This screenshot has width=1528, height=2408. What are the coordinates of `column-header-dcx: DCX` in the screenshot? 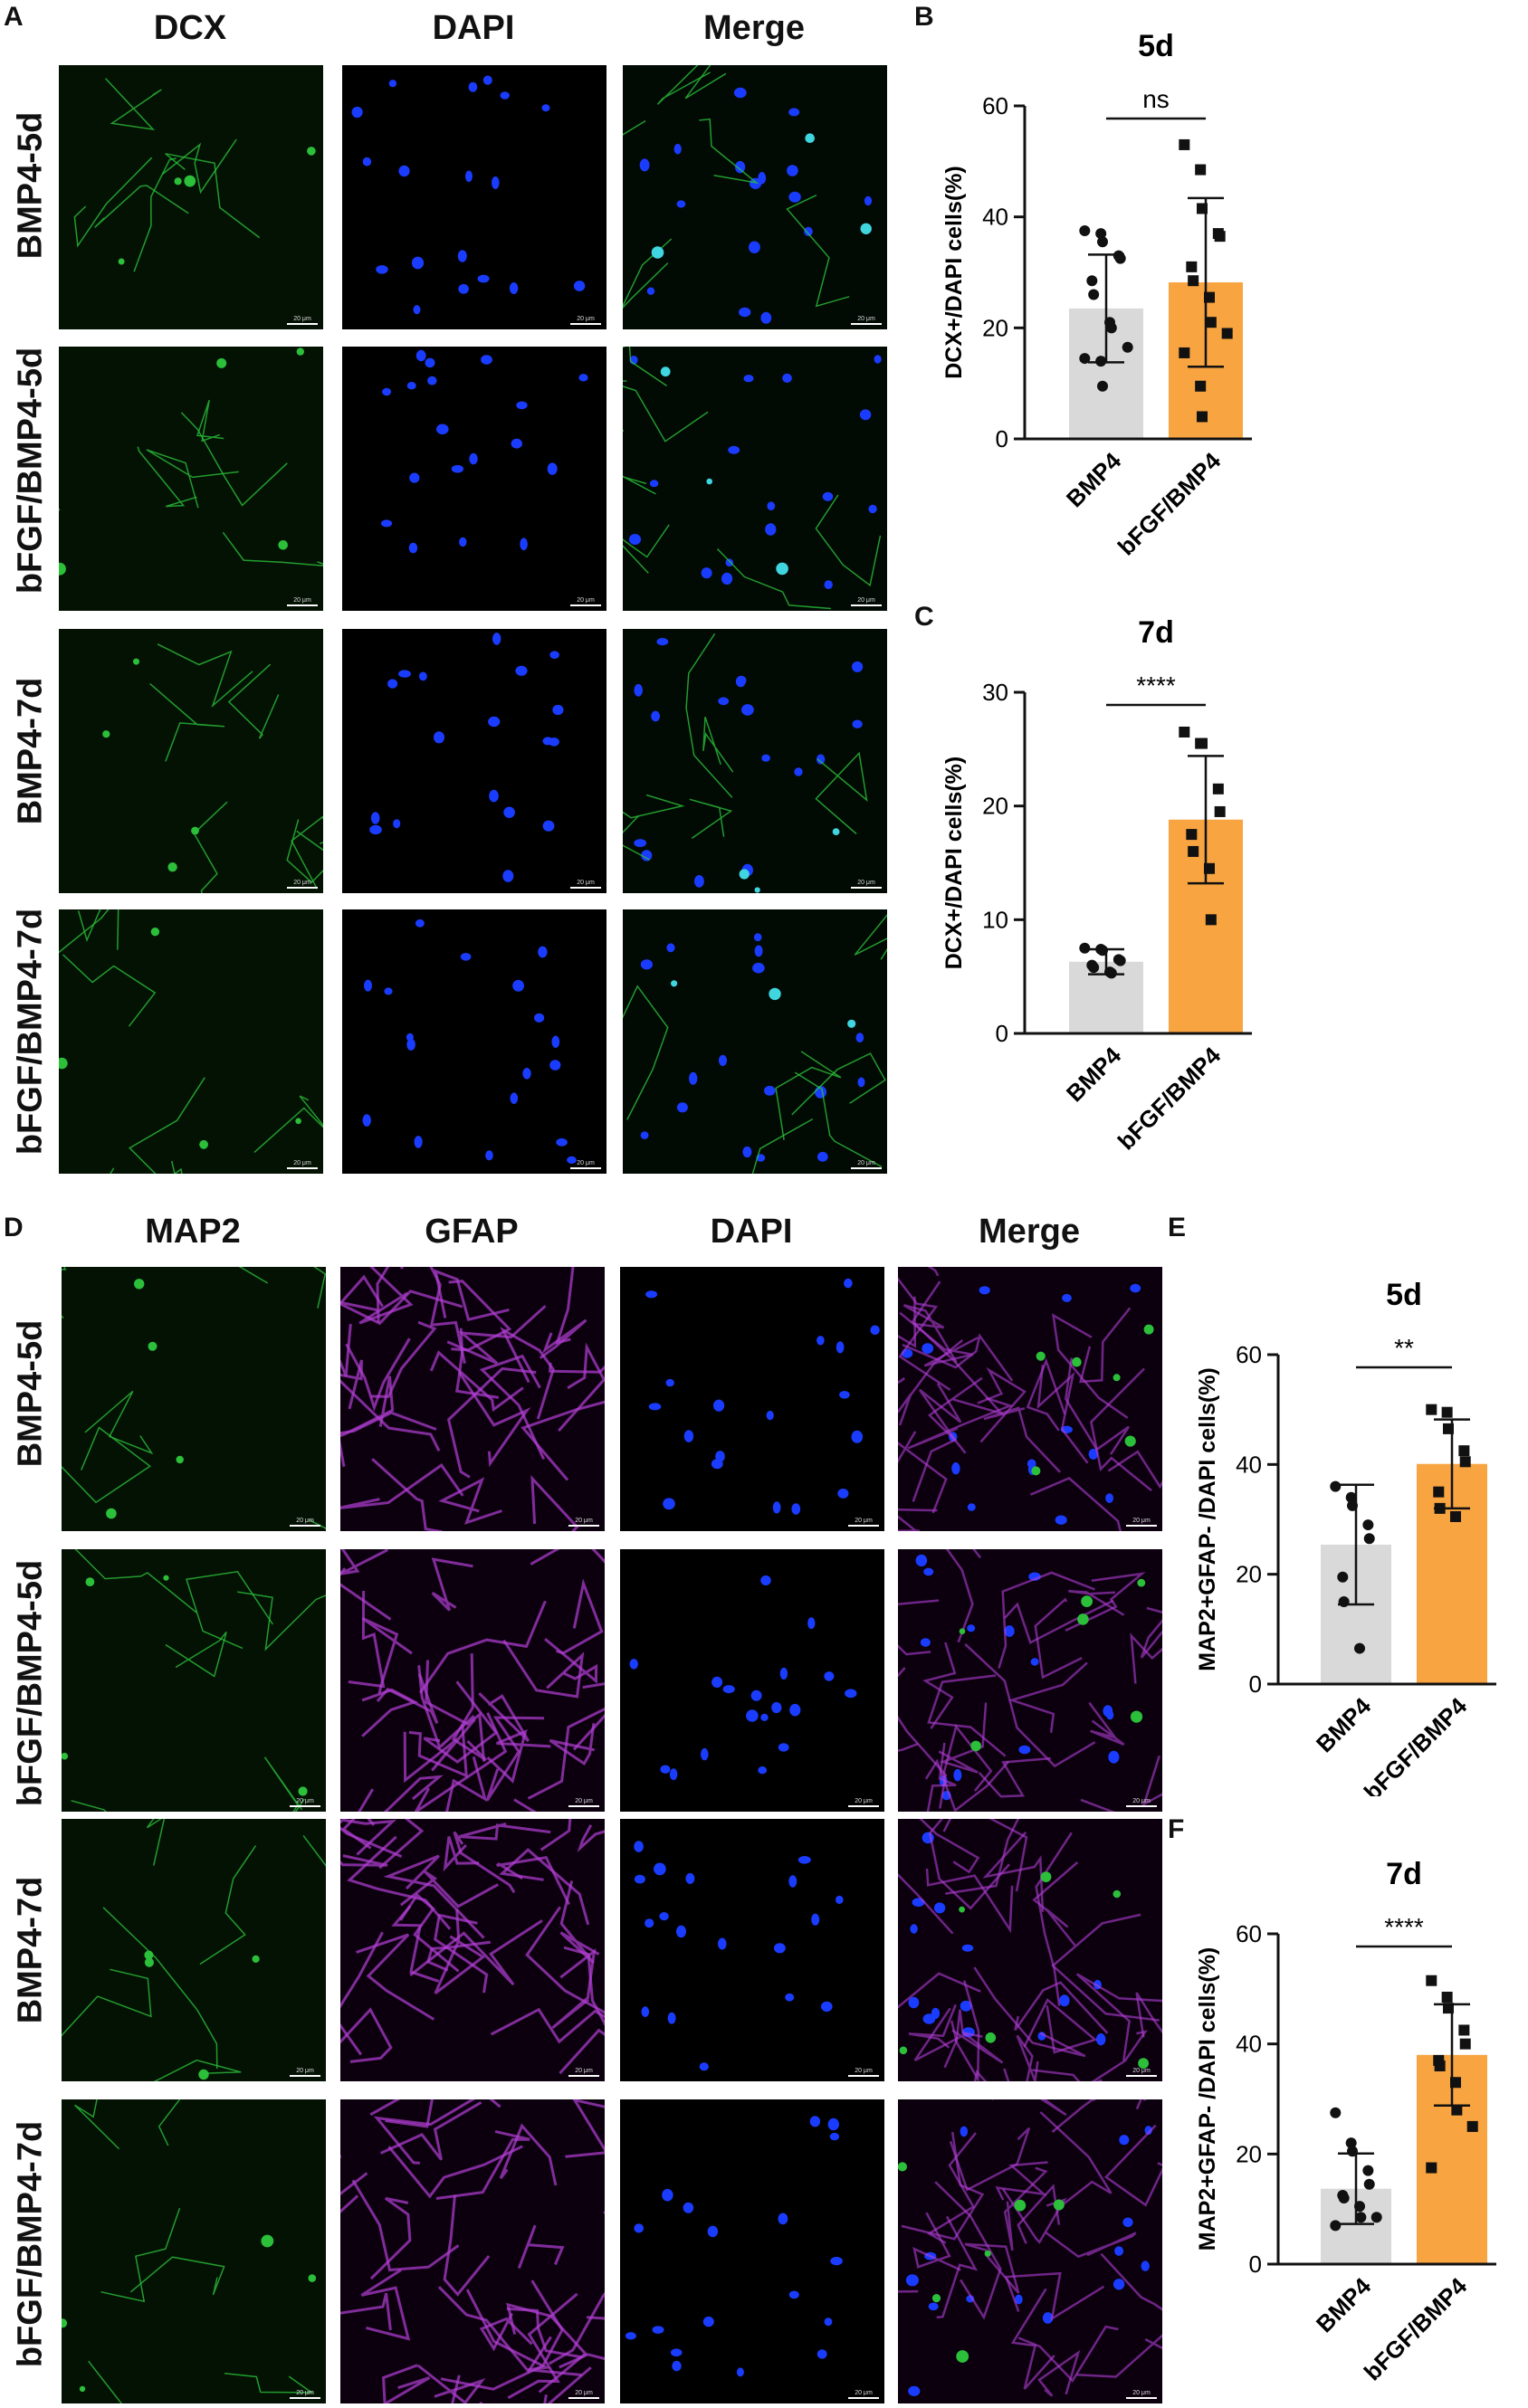 It's located at (190, 28).